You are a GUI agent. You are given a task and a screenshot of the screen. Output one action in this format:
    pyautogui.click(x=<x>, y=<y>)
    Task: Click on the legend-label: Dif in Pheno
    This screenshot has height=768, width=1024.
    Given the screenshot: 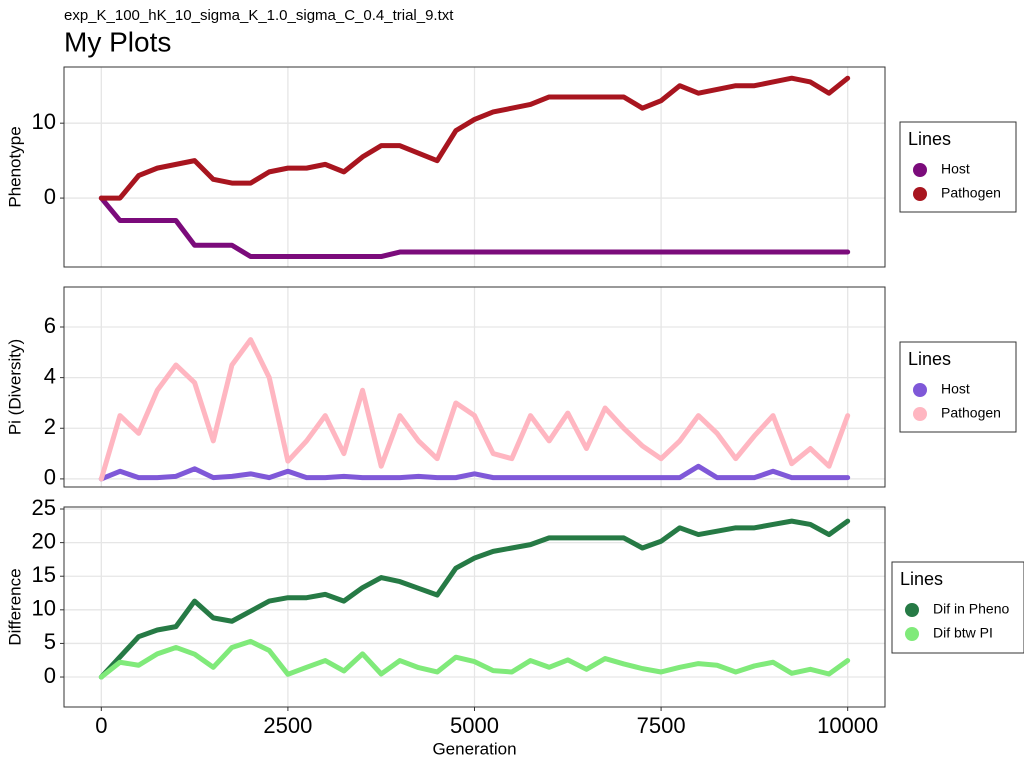 What is the action you would take?
    pyautogui.click(x=971, y=609)
    